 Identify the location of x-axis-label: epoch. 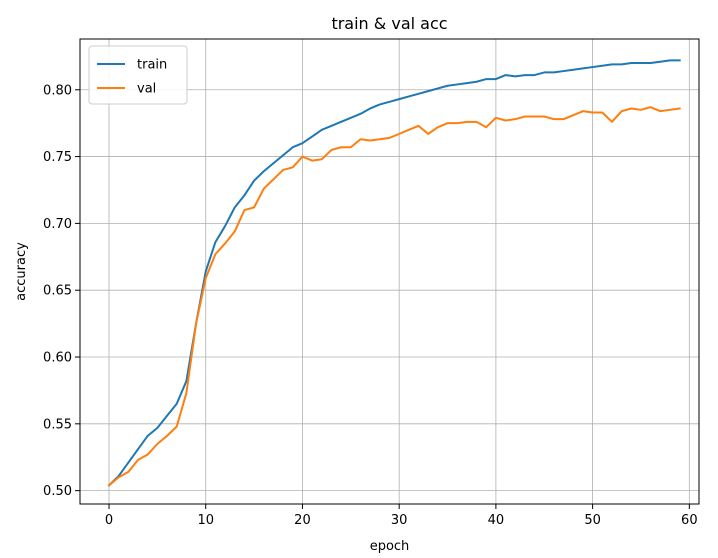
(390, 546).